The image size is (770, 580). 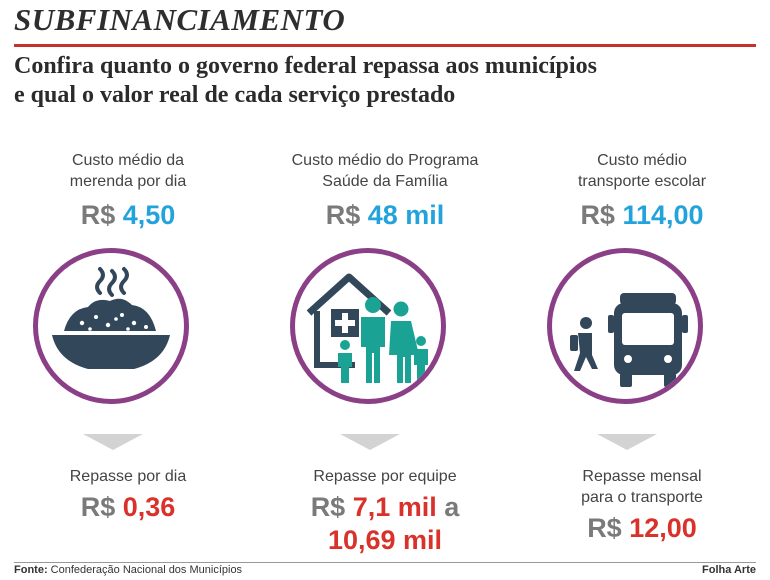 What do you see at coordinates (385, 45) in the screenshot?
I see `header-rule` at bounding box center [385, 45].